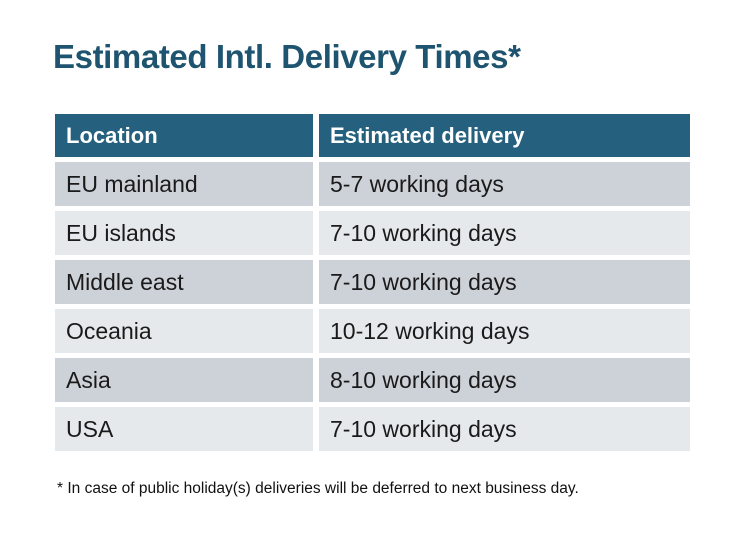  Describe the element at coordinates (184, 331) in the screenshot. I see `location-cell: Oceania` at that location.